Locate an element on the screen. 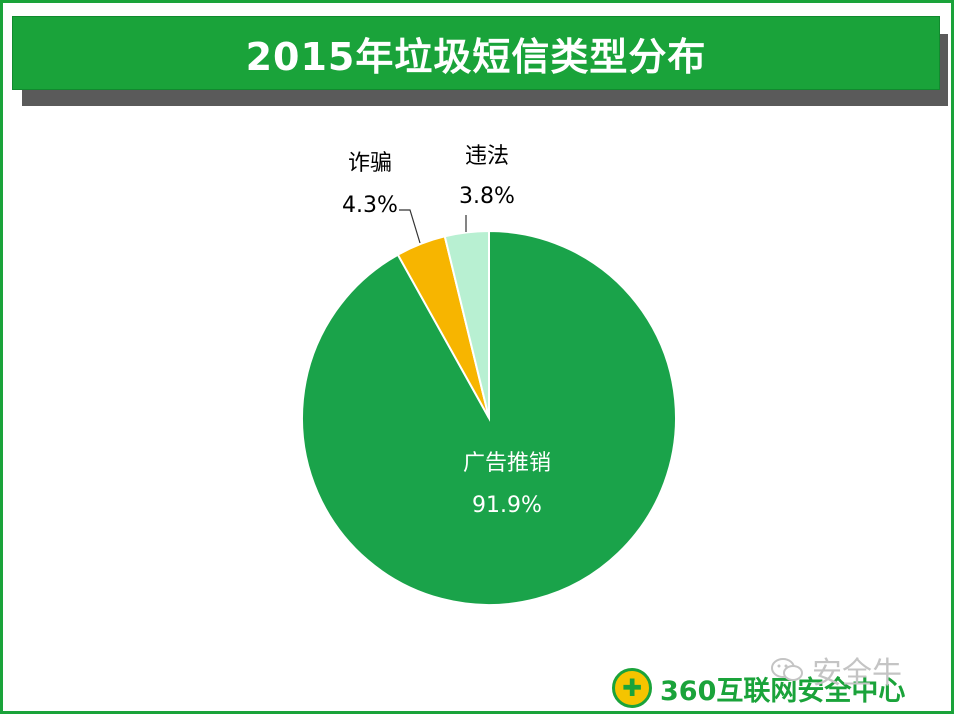 This screenshot has height=720, width=960. slice-value-label-1: 91.9% is located at coordinates (507, 505).